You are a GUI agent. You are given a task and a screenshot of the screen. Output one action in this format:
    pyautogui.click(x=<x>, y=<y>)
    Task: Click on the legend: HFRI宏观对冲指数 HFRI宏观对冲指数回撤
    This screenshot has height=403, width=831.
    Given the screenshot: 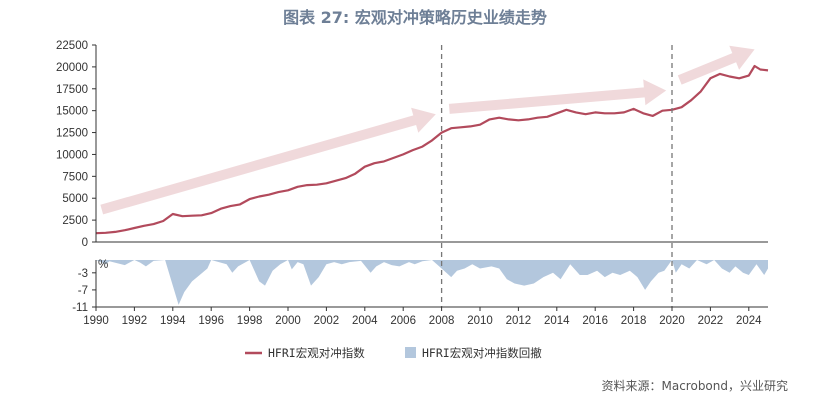 What is the action you would take?
    pyautogui.click(x=393, y=353)
    